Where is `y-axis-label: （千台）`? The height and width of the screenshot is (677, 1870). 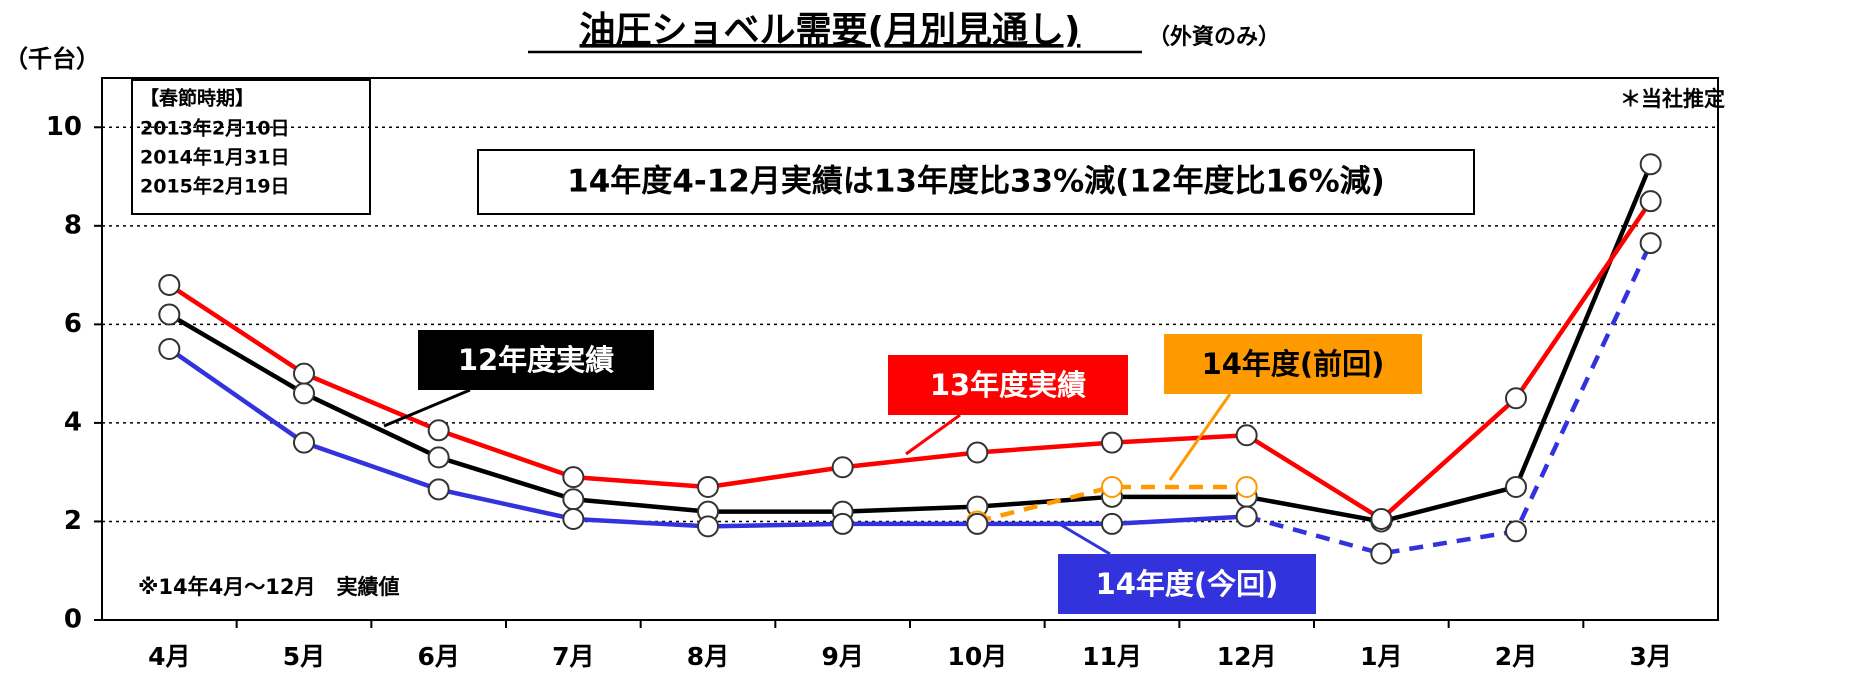
y-axis-label: （千台） is located at coordinates (52, 59).